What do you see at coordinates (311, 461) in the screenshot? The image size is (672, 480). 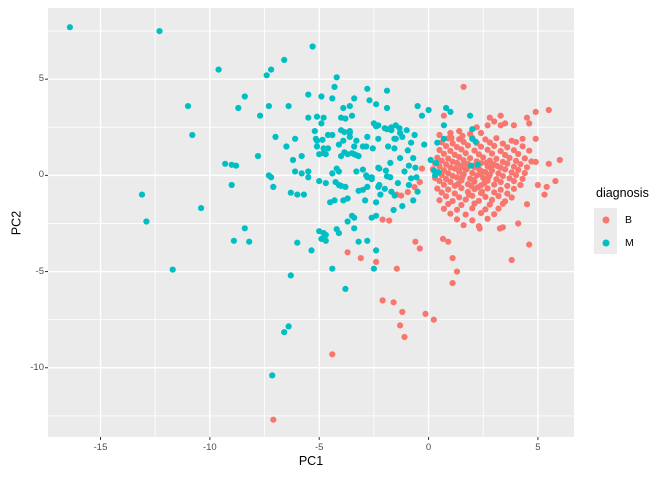 I see `x-axis-title: PC1` at bounding box center [311, 461].